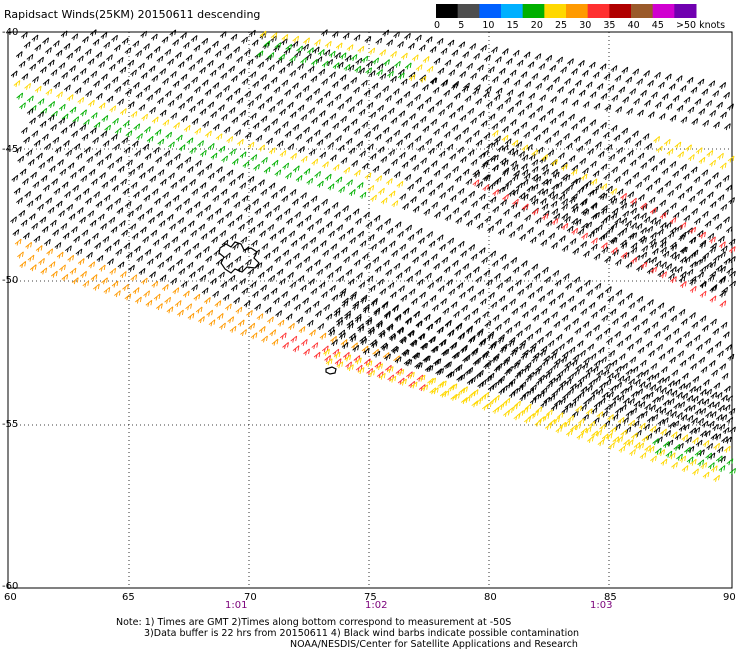  What do you see at coordinates (376, 605) in the screenshot?
I see `time-label-2: 1:02` at bounding box center [376, 605].